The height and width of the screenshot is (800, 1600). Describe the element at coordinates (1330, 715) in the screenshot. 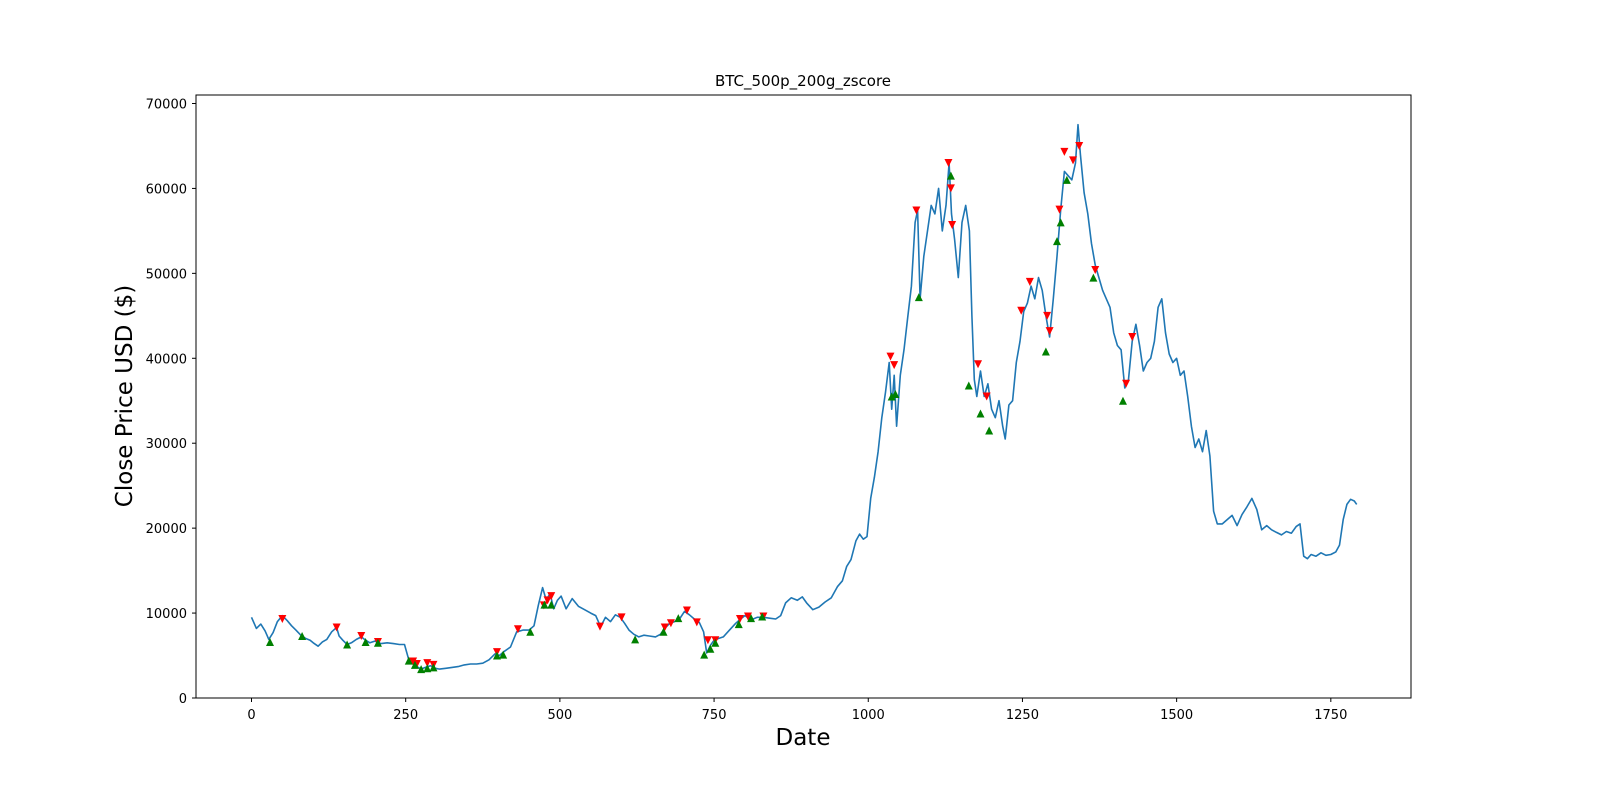

I see `x-tick-label: 1750` at that location.